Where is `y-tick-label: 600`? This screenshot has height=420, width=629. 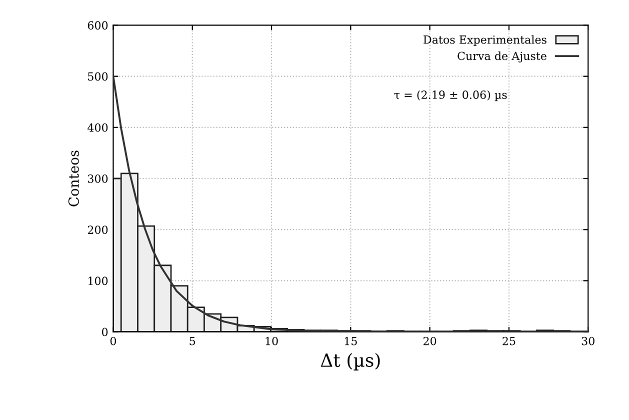 y-tick-label: 600 is located at coordinates (98, 25).